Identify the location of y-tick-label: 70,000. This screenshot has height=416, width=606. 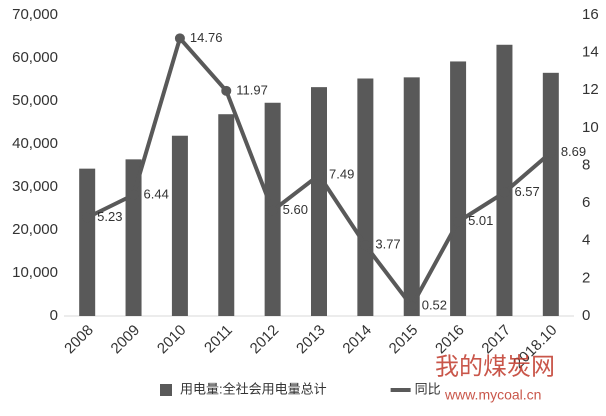
(35, 14).